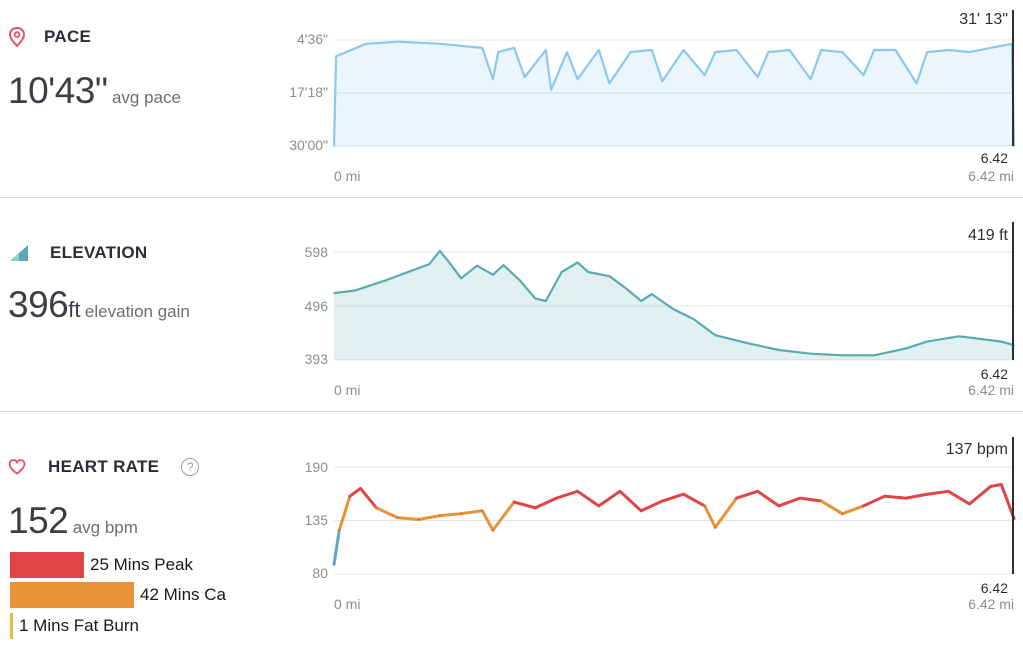 Image resolution: width=1023 pixels, height=646 pixels. Describe the element at coordinates (105, 527) in the screenshot. I see `heart-rate-avg-caption: avg bpm` at that location.